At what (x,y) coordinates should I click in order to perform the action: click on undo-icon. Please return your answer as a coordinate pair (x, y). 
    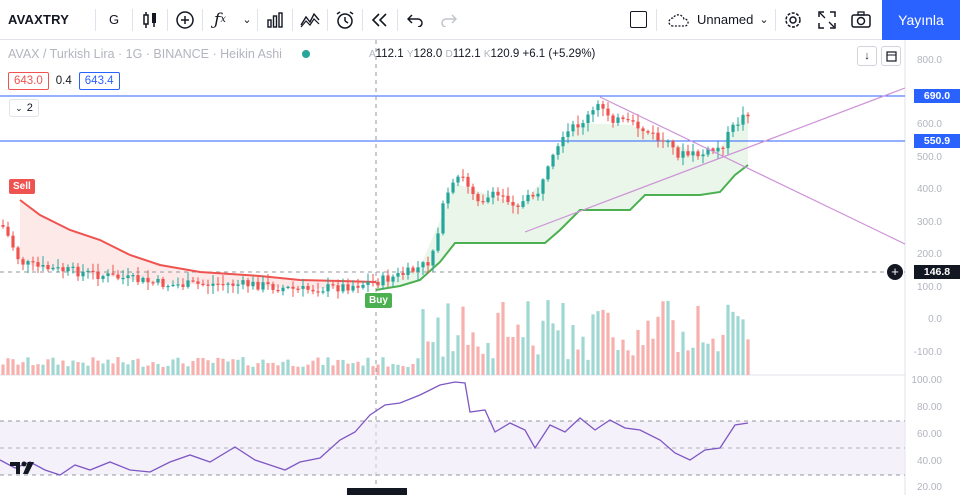
    Looking at the image, I should click on (415, 20).